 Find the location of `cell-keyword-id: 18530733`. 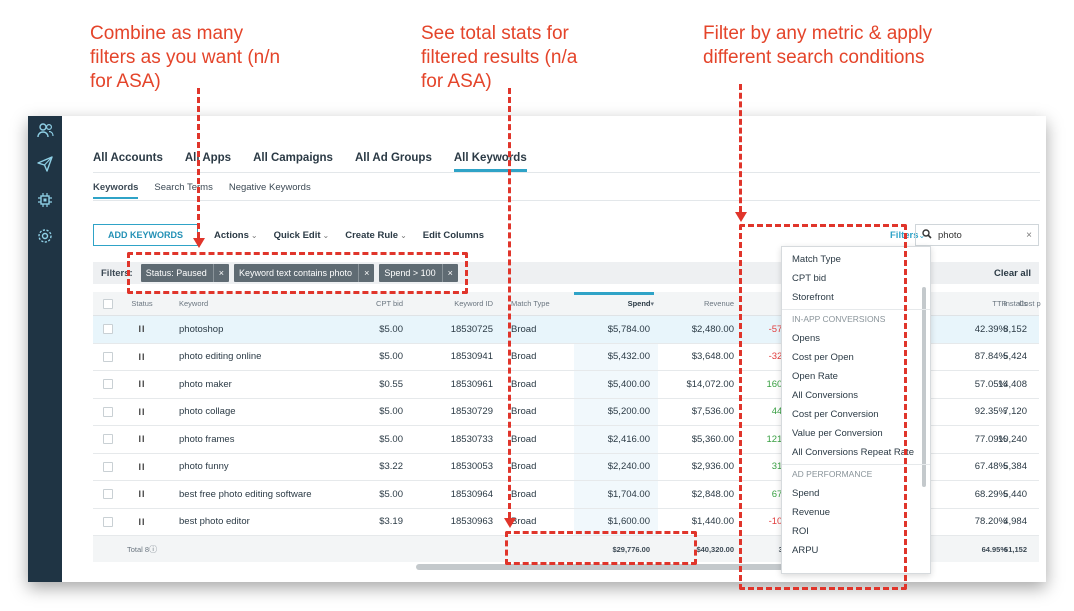

cell-keyword-id: 18530733 is located at coordinates (471, 439).